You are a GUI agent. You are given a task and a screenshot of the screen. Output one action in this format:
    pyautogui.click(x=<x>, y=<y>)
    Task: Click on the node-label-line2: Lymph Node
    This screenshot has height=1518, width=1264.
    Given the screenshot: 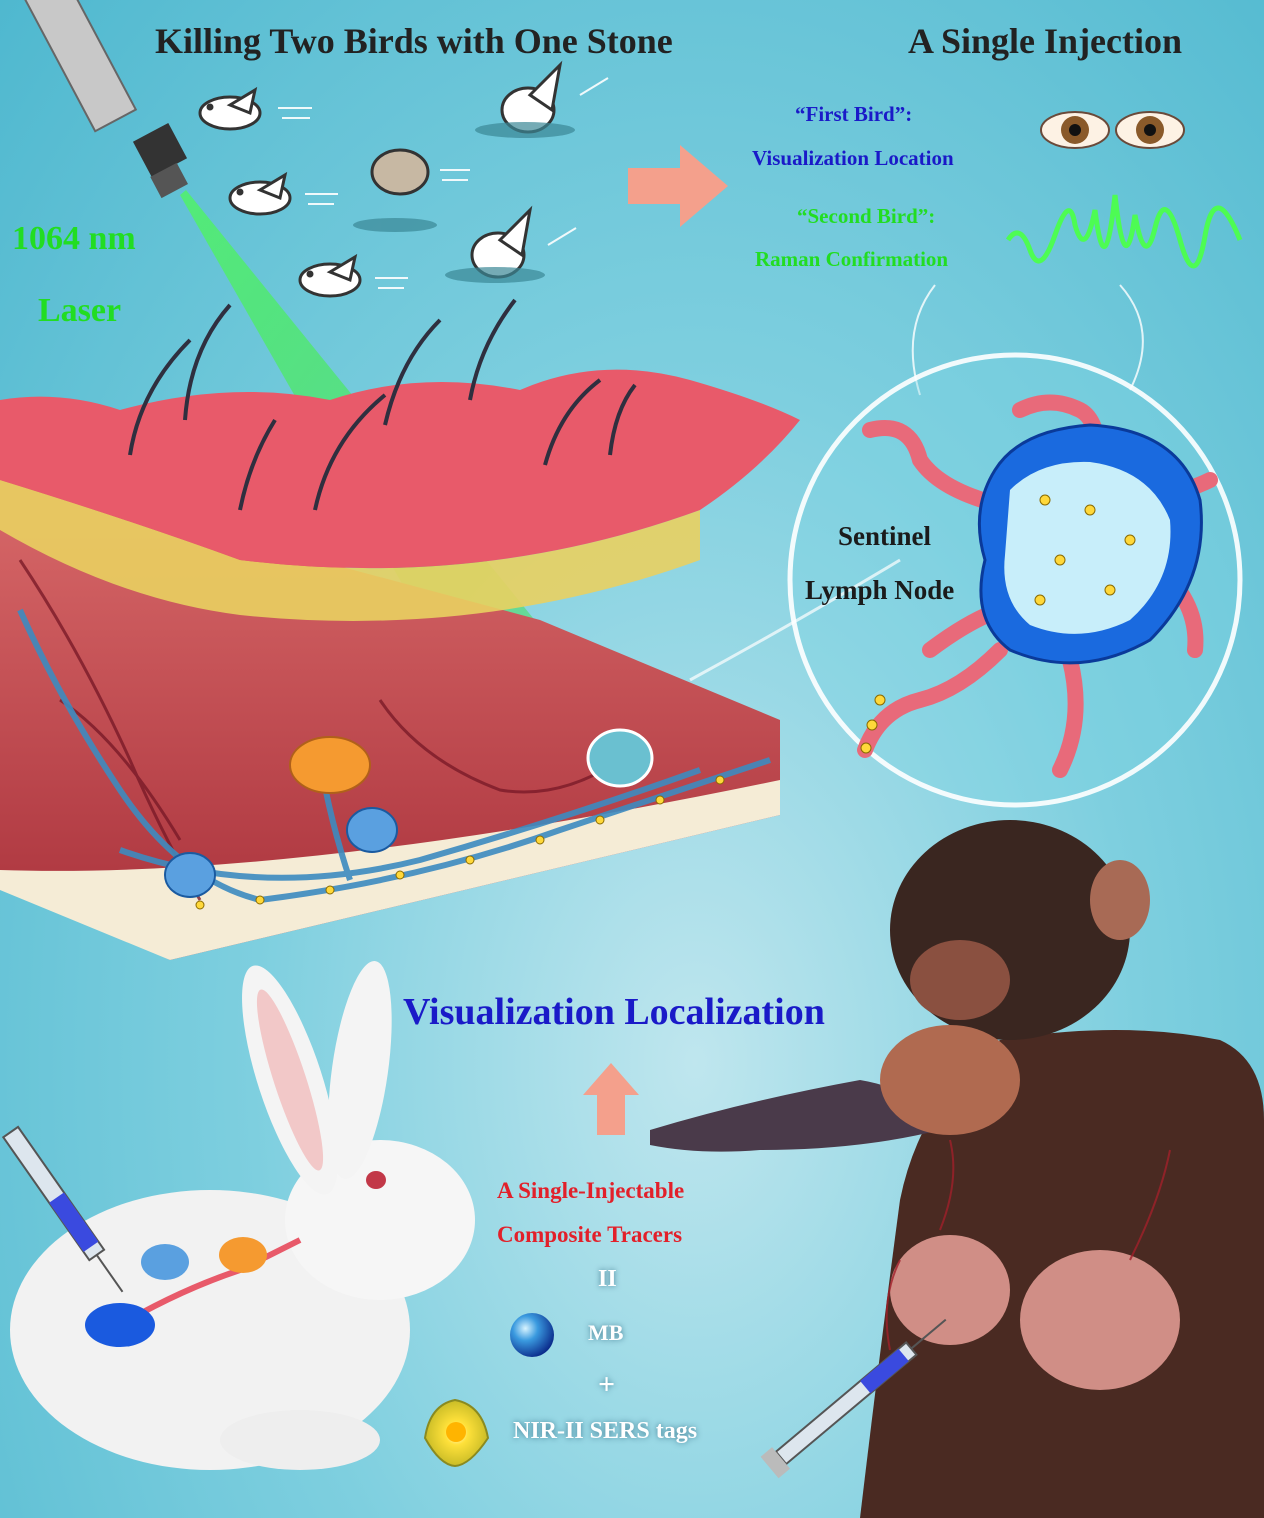 What is the action you would take?
    pyautogui.click(x=880, y=590)
    